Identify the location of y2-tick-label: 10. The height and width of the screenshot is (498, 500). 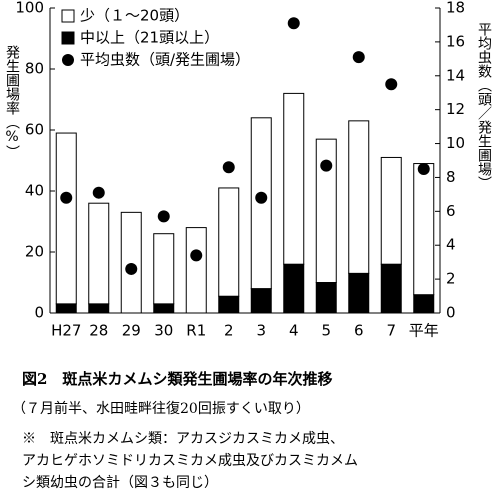
(455, 143).